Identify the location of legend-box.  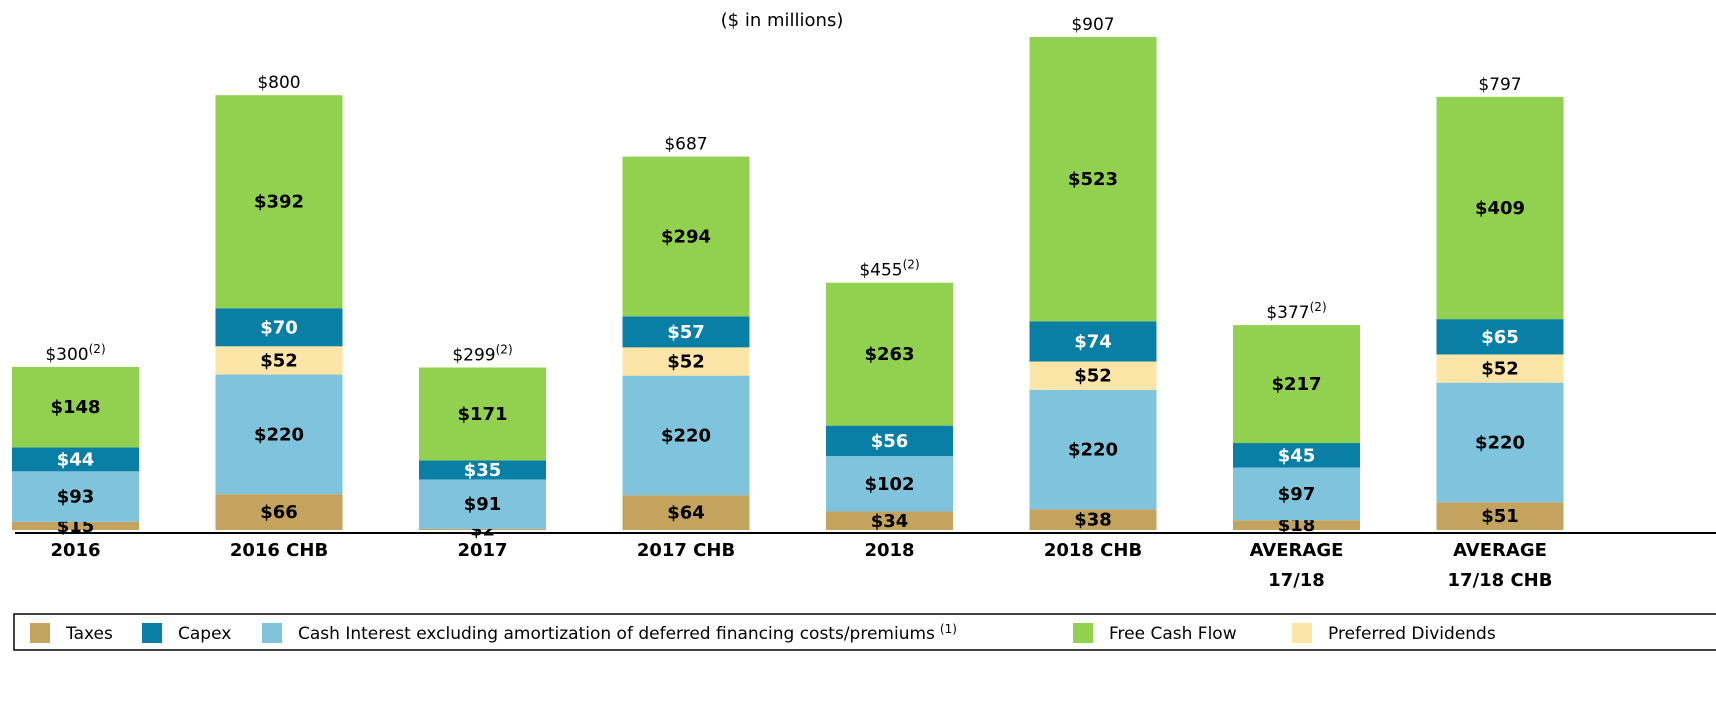
(864, 632).